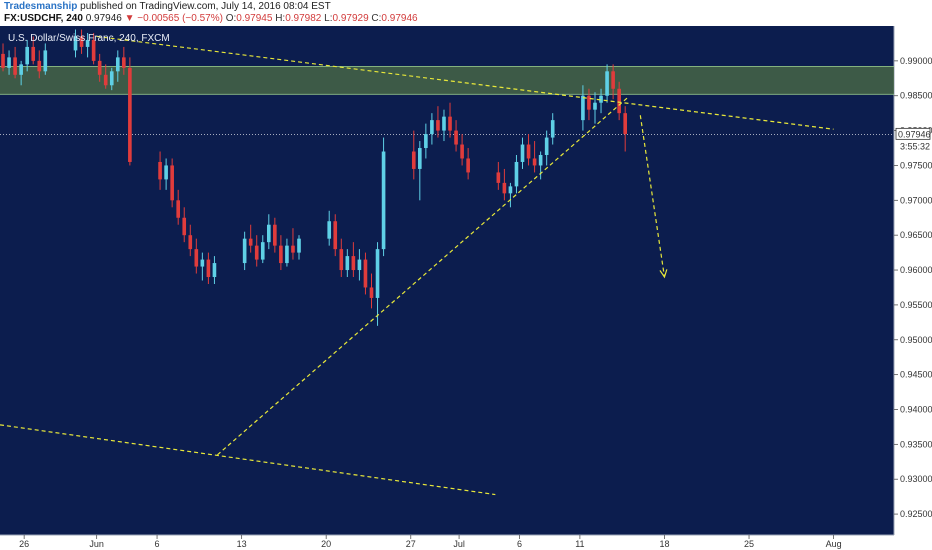 The height and width of the screenshot is (550, 932). I want to click on y-tick-label: 0.93500, so click(916, 444).